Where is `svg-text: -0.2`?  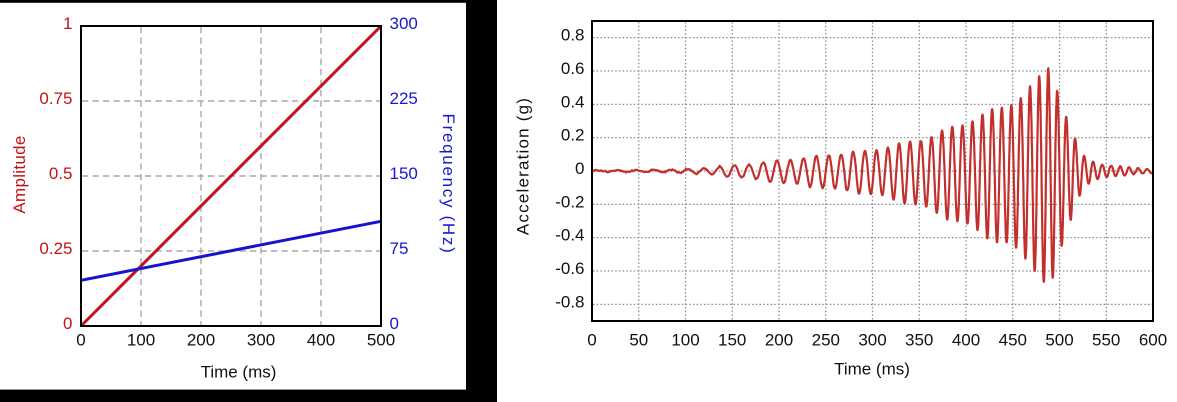 svg-text: -0.2 is located at coordinates (569, 201).